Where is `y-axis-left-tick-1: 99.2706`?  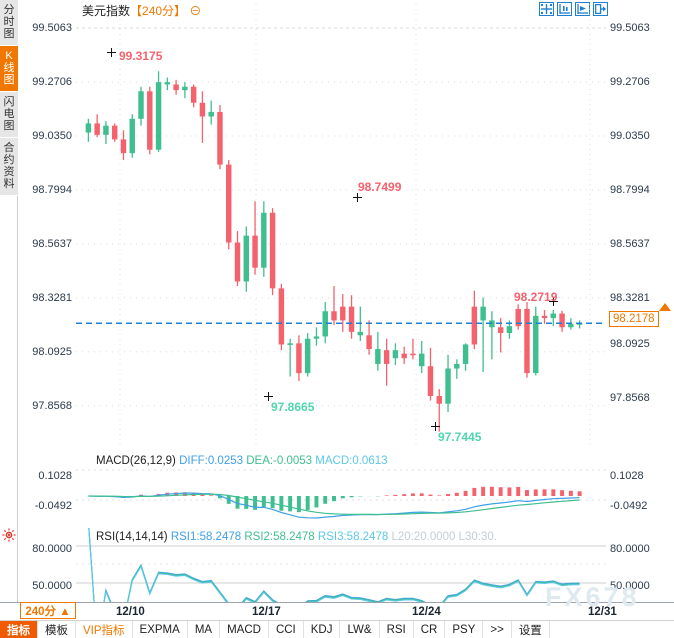 y-axis-left-tick-1: 99.2706 is located at coordinates (52, 82).